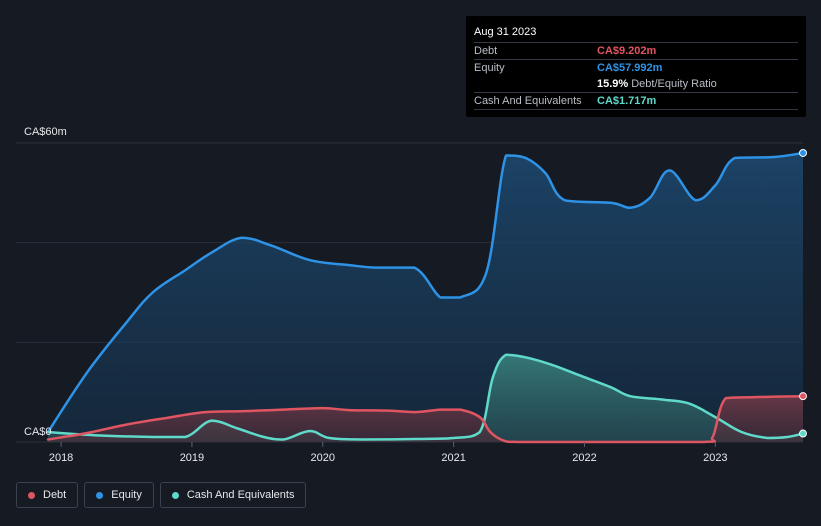 The width and height of the screenshot is (821, 526). I want to click on x-tick-label: 2023, so click(715, 458).